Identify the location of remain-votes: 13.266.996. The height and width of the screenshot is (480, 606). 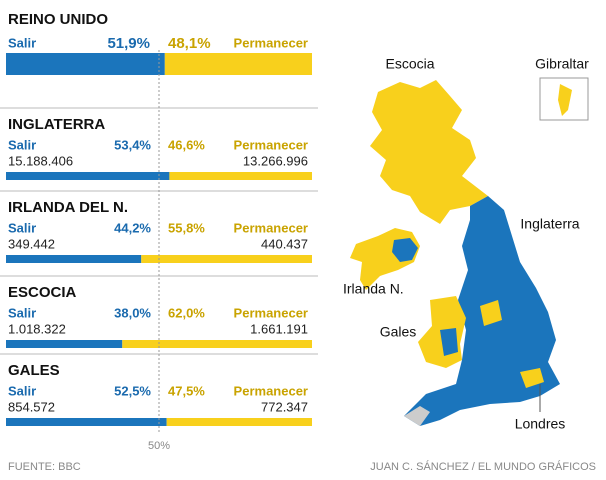
(275, 160).